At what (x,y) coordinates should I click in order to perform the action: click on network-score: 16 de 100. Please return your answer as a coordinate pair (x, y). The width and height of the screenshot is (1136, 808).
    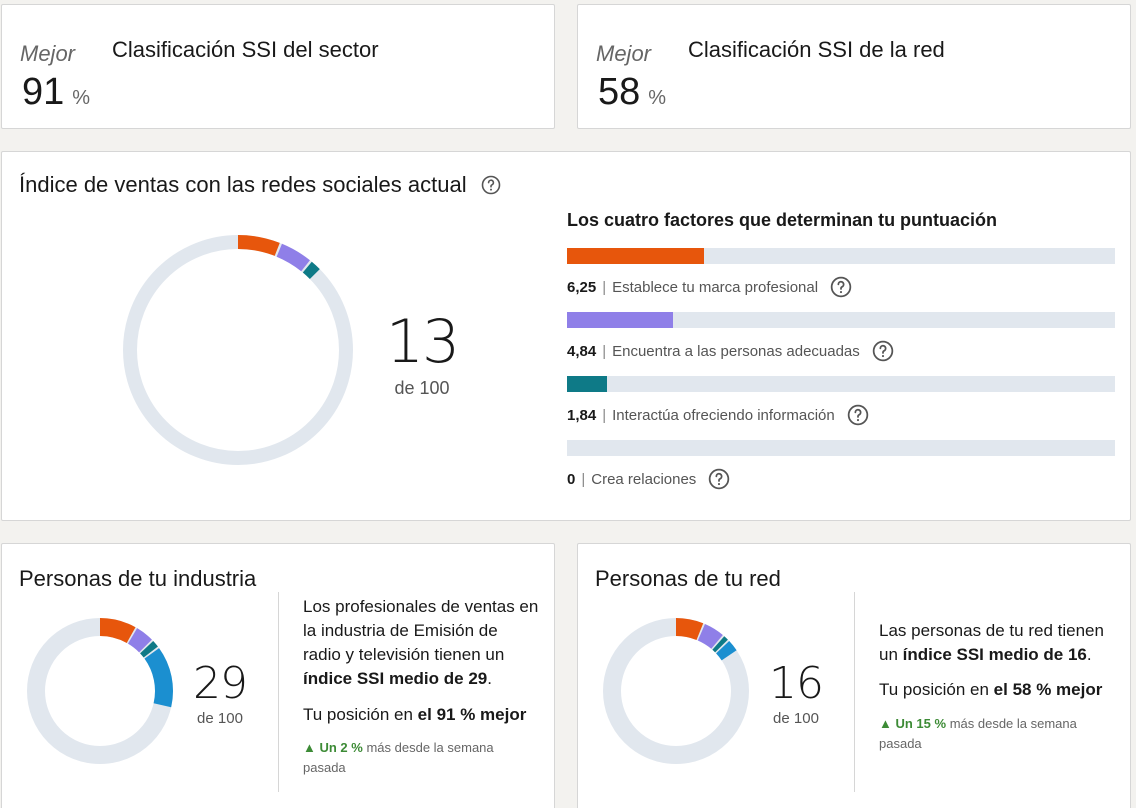
    Looking at the image, I should click on (796, 693).